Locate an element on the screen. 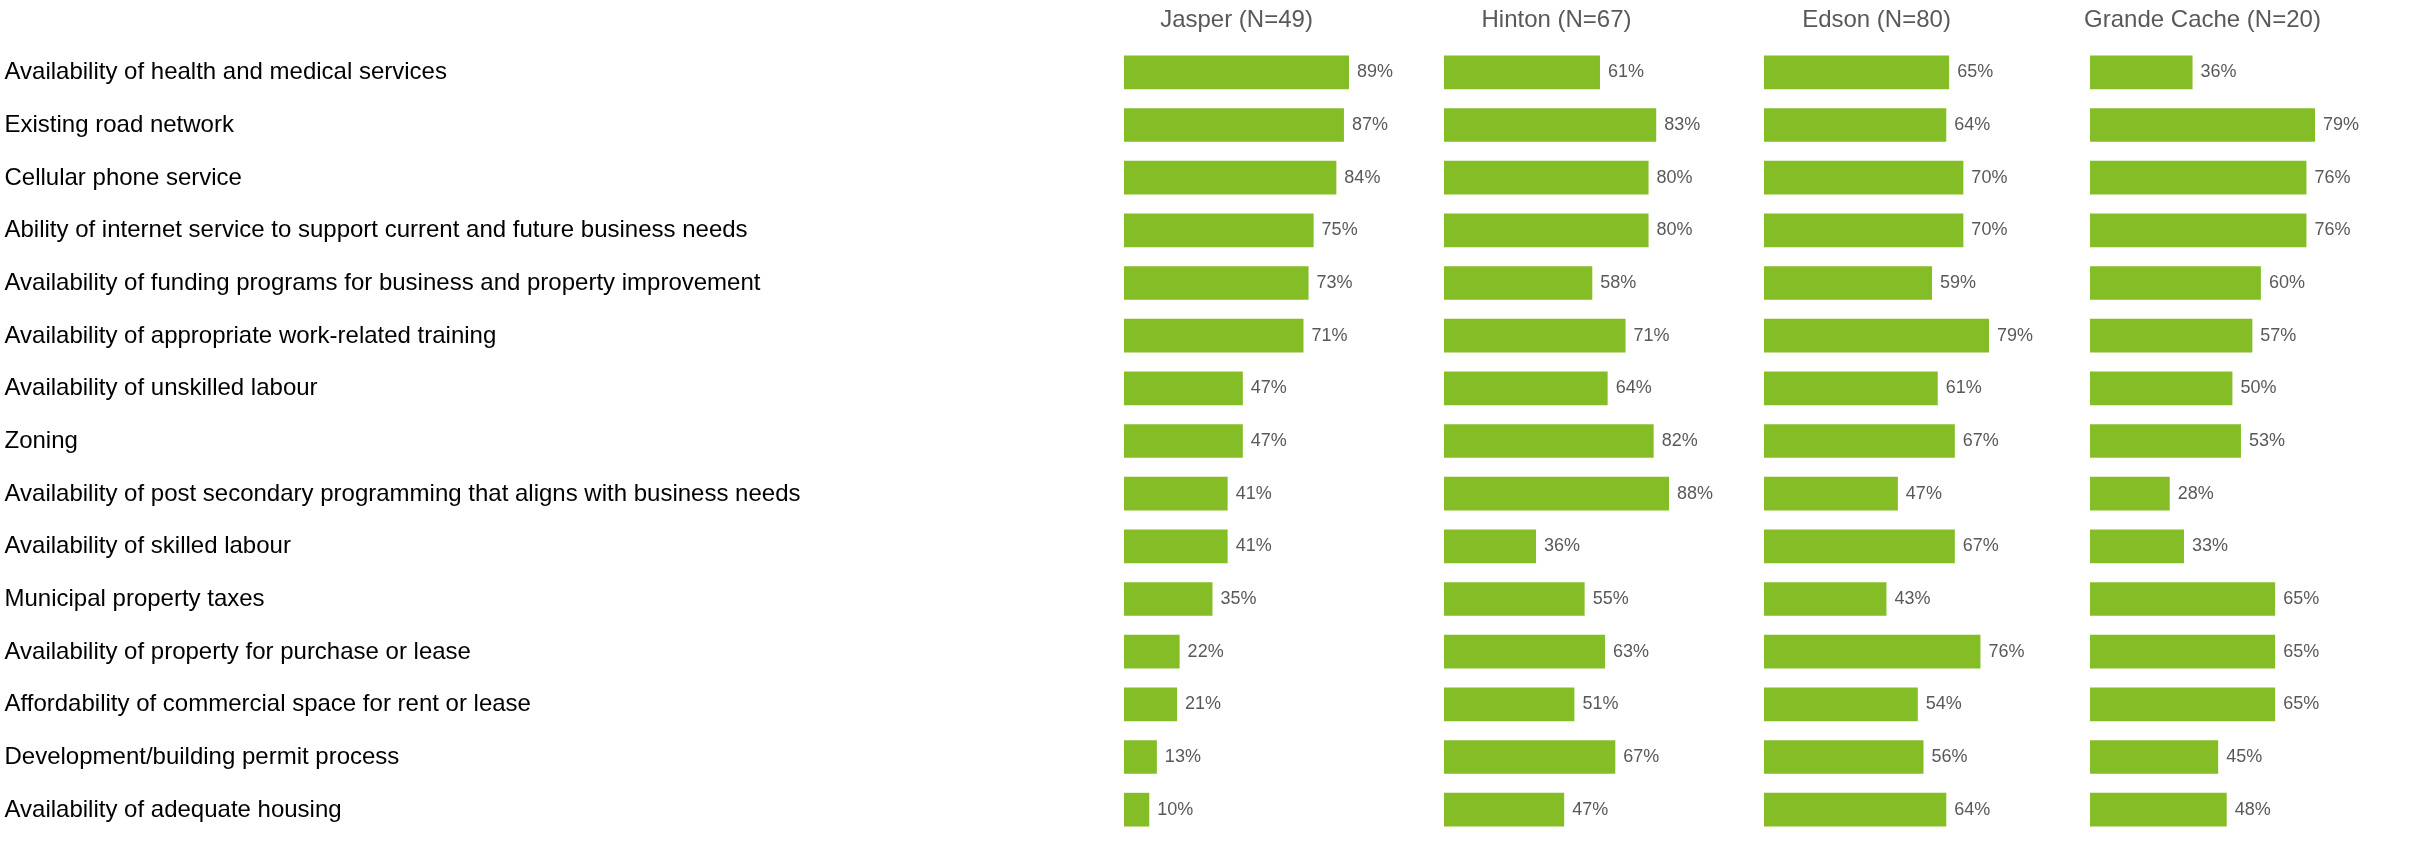  y-tick-label: Availability of health and medical services is located at coordinates (225, 71).